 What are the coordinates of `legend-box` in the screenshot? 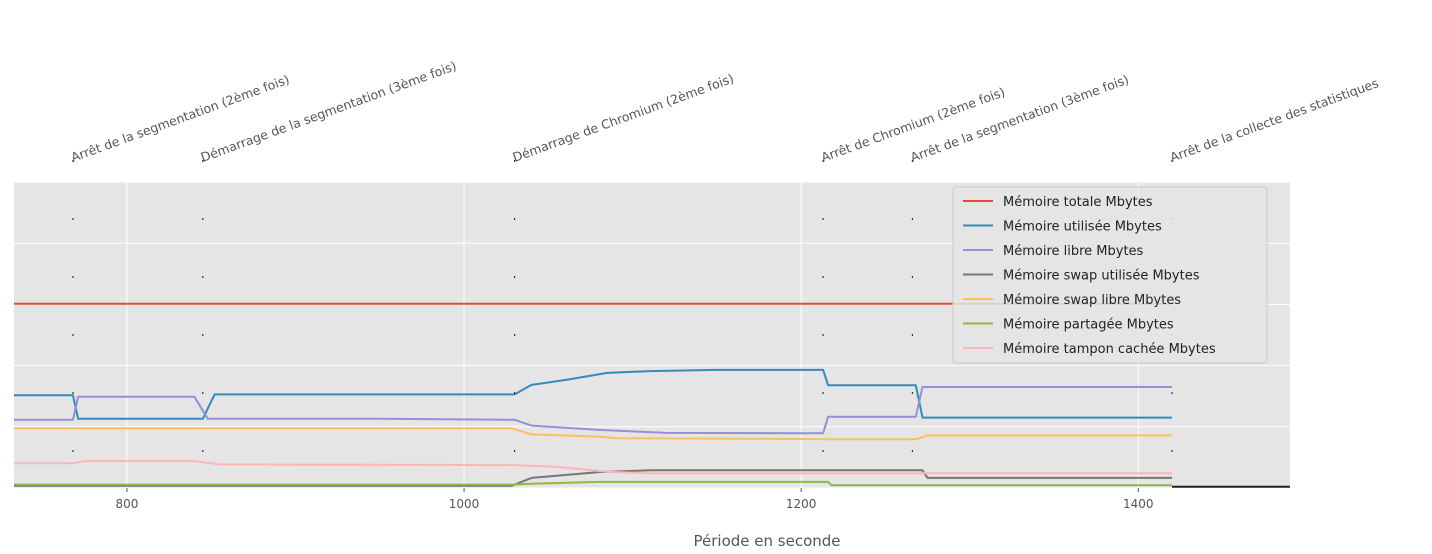 It's located at (1110, 275).